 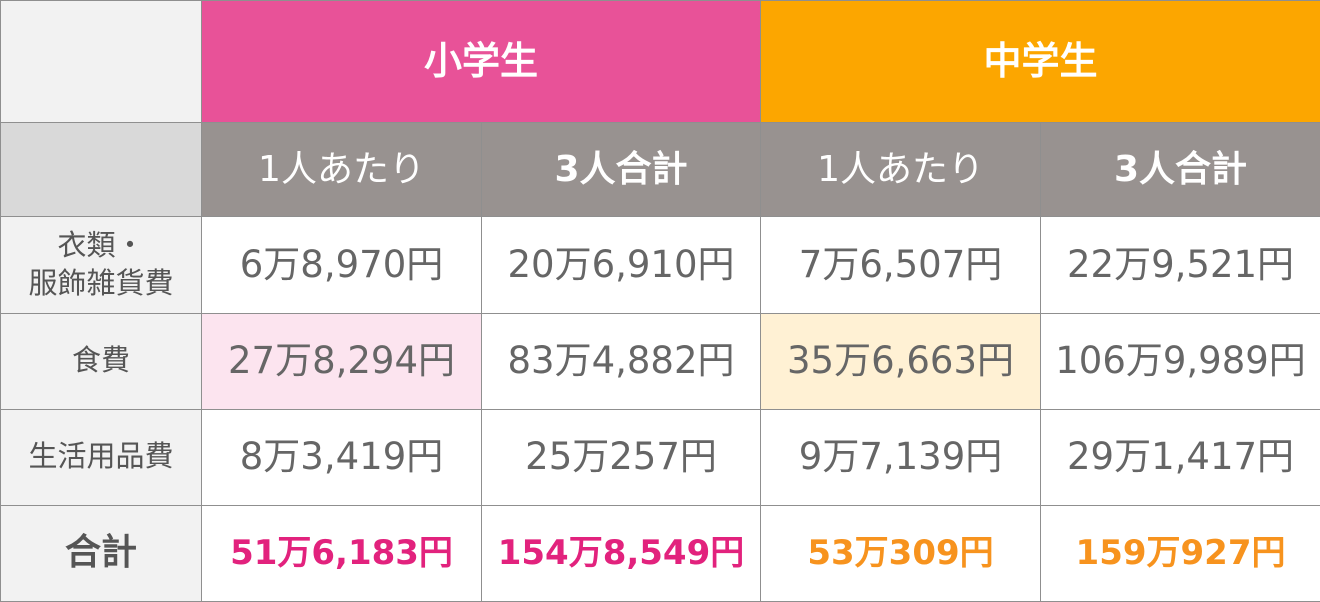 I want to click on sub-header-elementary-three-total: 3人合計, so click(x=621, y=170).